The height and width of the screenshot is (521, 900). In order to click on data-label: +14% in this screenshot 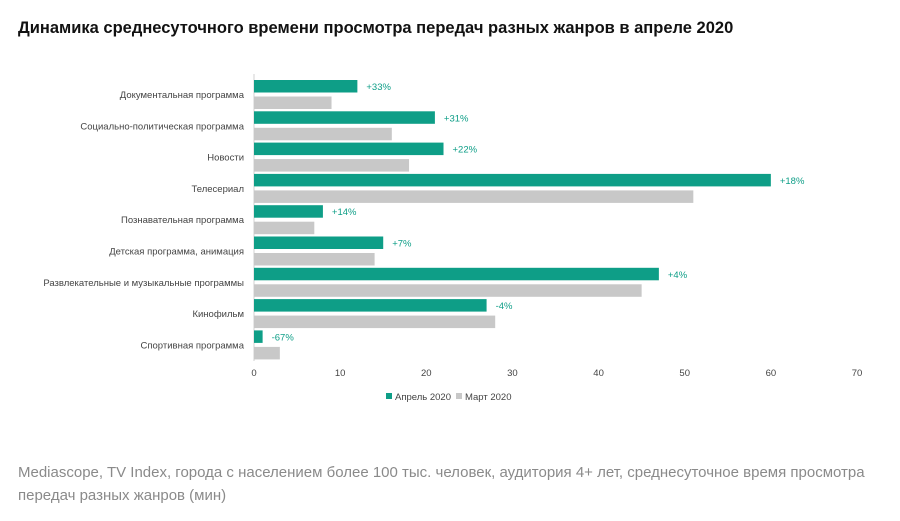, I will do `click(344, 212)`.